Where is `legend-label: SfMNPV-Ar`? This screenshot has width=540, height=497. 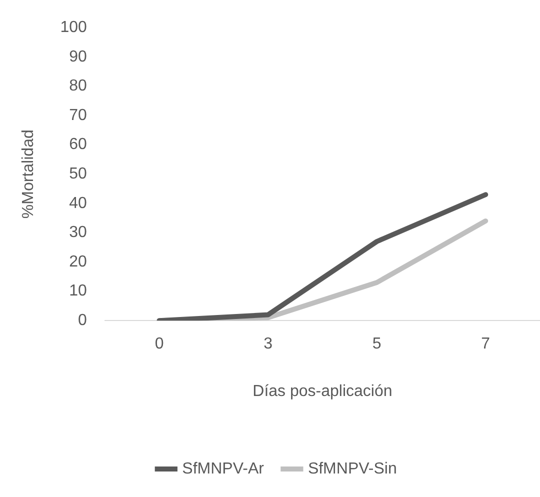 legend-label: SfMNPV-Ar is located at coordinates (223, 469).